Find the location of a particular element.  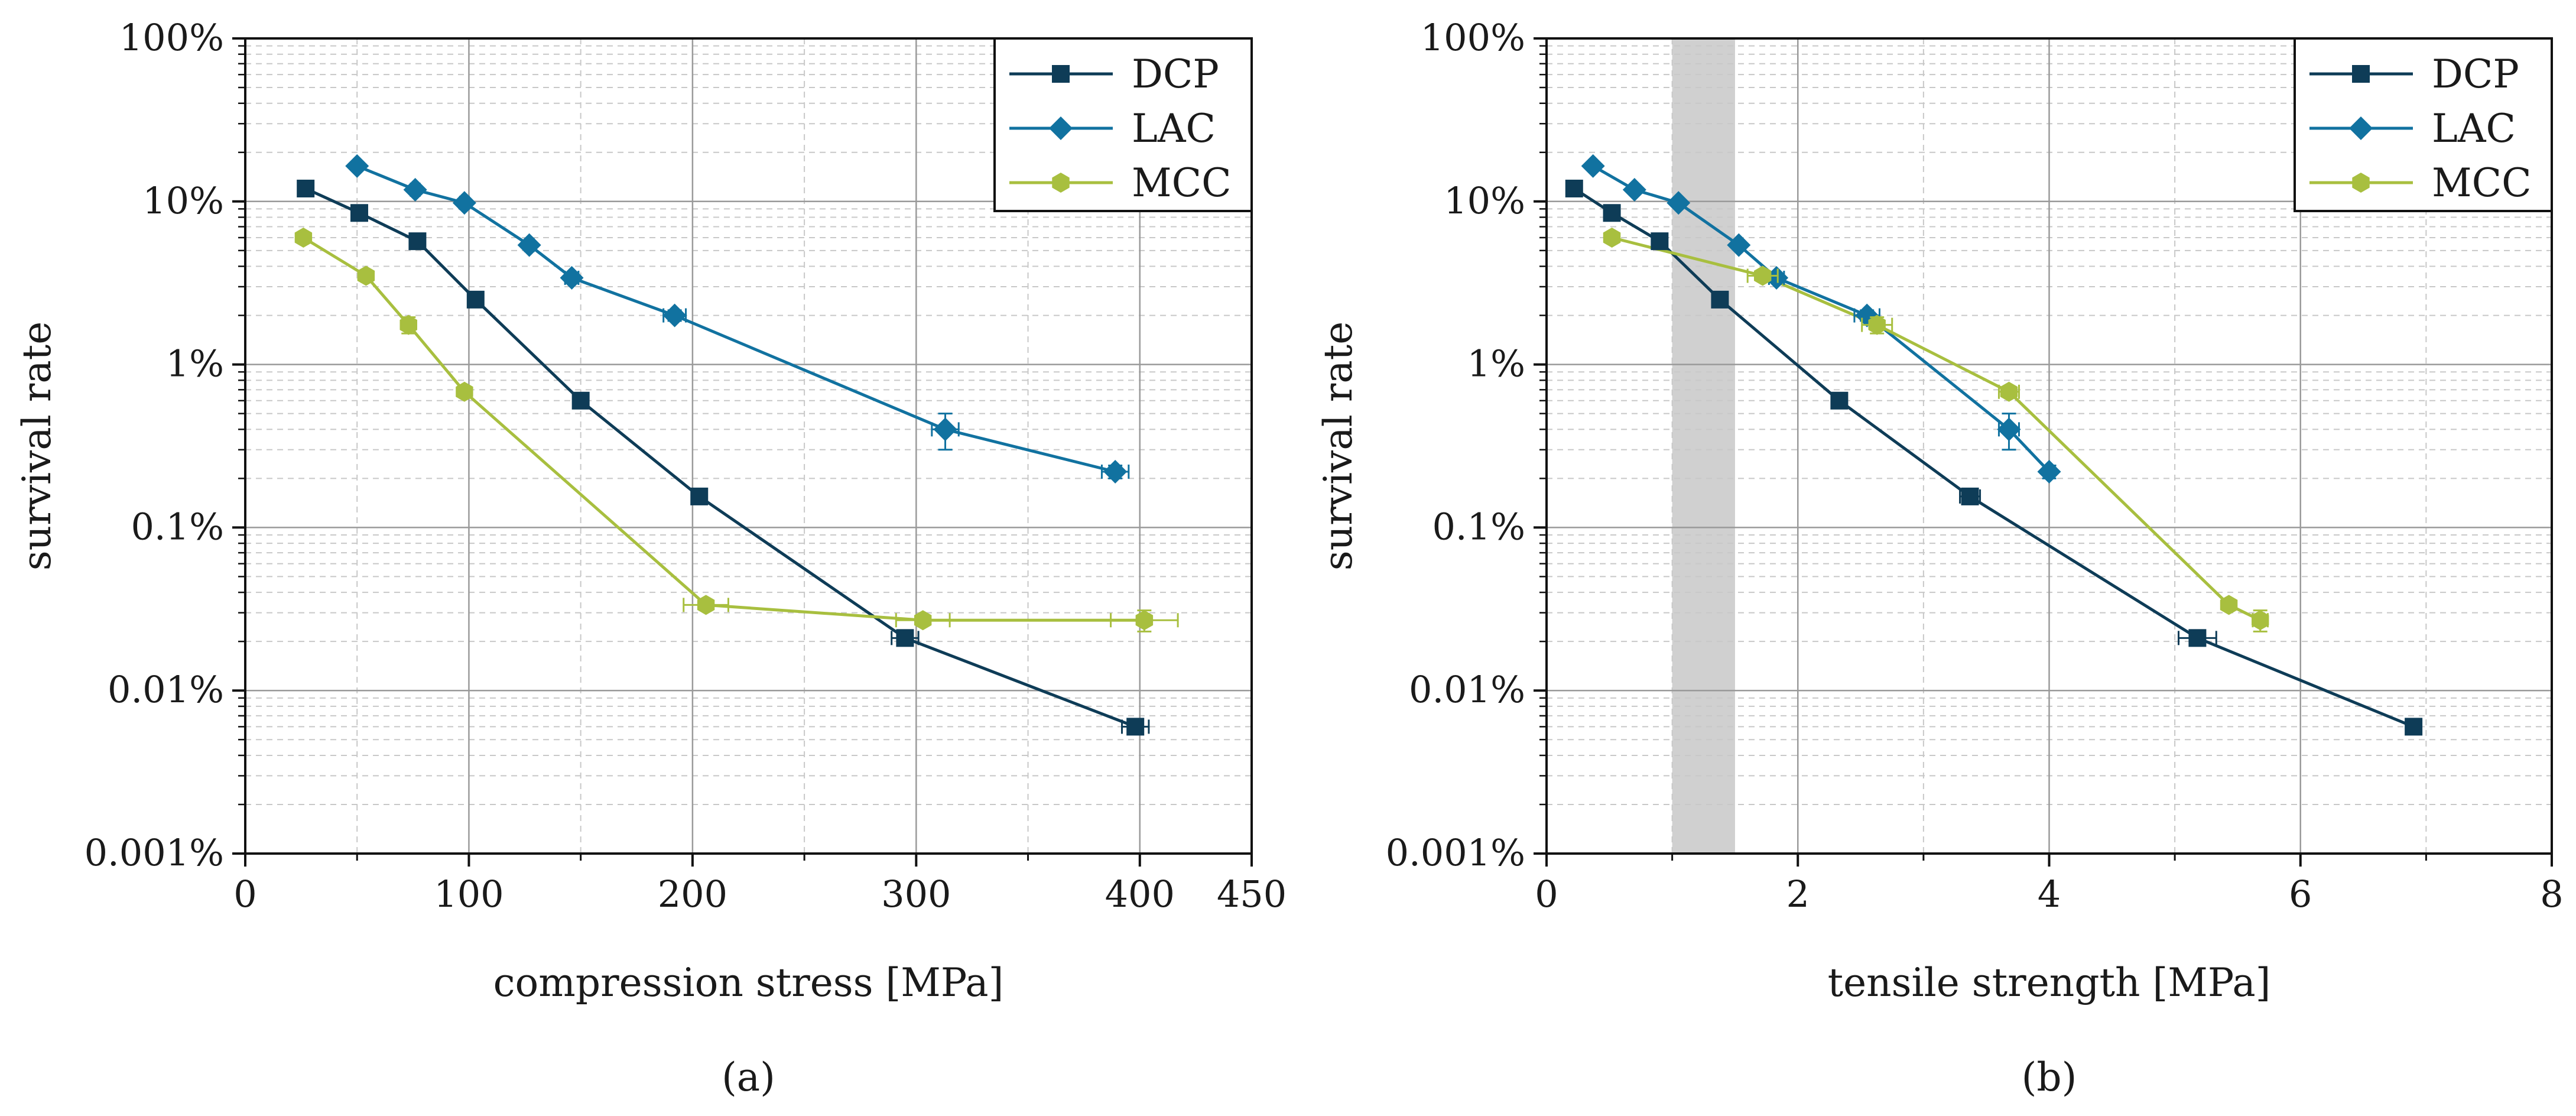

panel-caption: (b) is located at coordinates (2049, 1077).